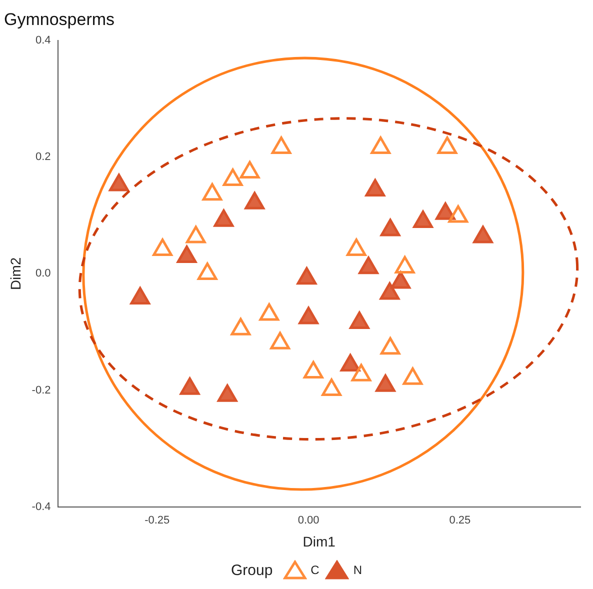 This screenshot has height=589, width=593. What do you see at coordinates (157, 520) in the screenshot?
I see `x-tick-label: -0.25` at bounding box center [157, 520].